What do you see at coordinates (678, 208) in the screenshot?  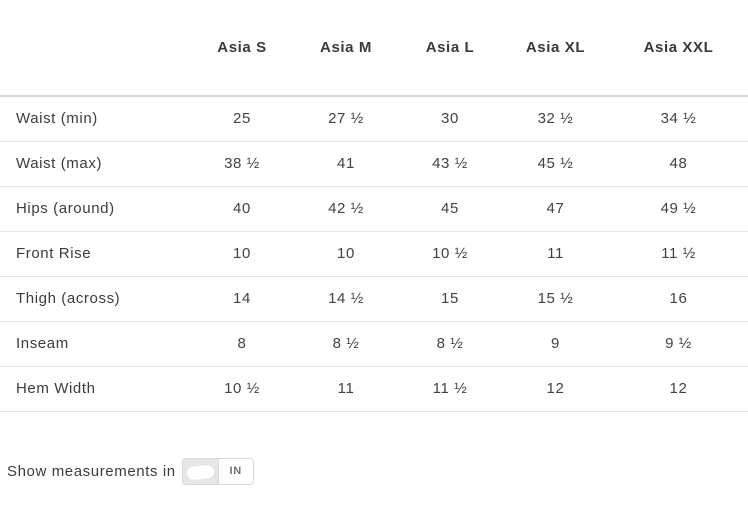 I see `cell: 49 ½` at bounding box center [678, 208].